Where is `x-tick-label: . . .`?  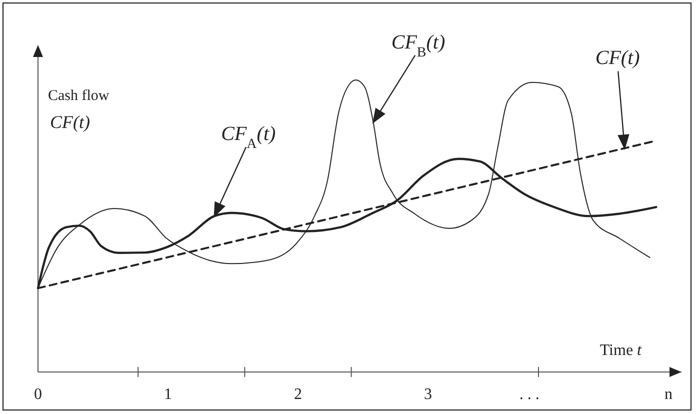 x-tick-label: . . . is located at coordinates (529, 394).